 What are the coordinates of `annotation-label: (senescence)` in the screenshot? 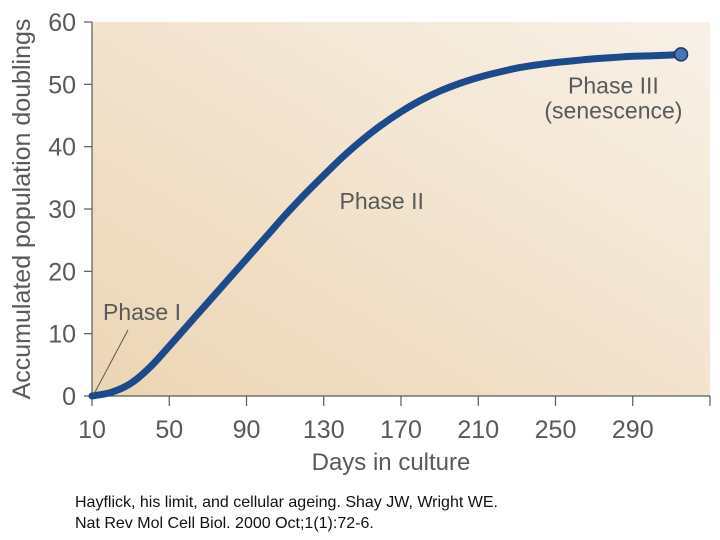 It's located at (613, 111).